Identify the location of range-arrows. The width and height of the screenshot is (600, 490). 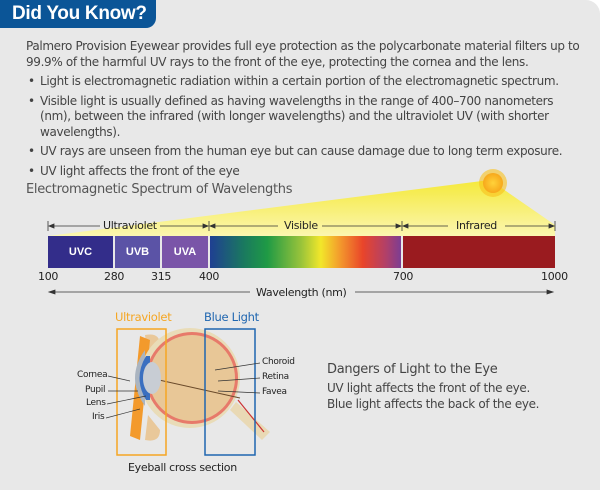
(301, 258).